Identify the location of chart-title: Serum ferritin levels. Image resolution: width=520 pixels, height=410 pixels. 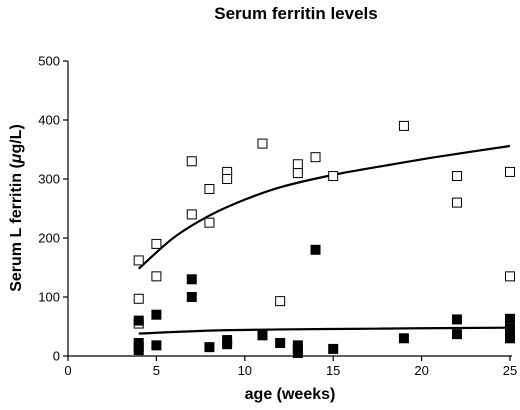
(295, 13).